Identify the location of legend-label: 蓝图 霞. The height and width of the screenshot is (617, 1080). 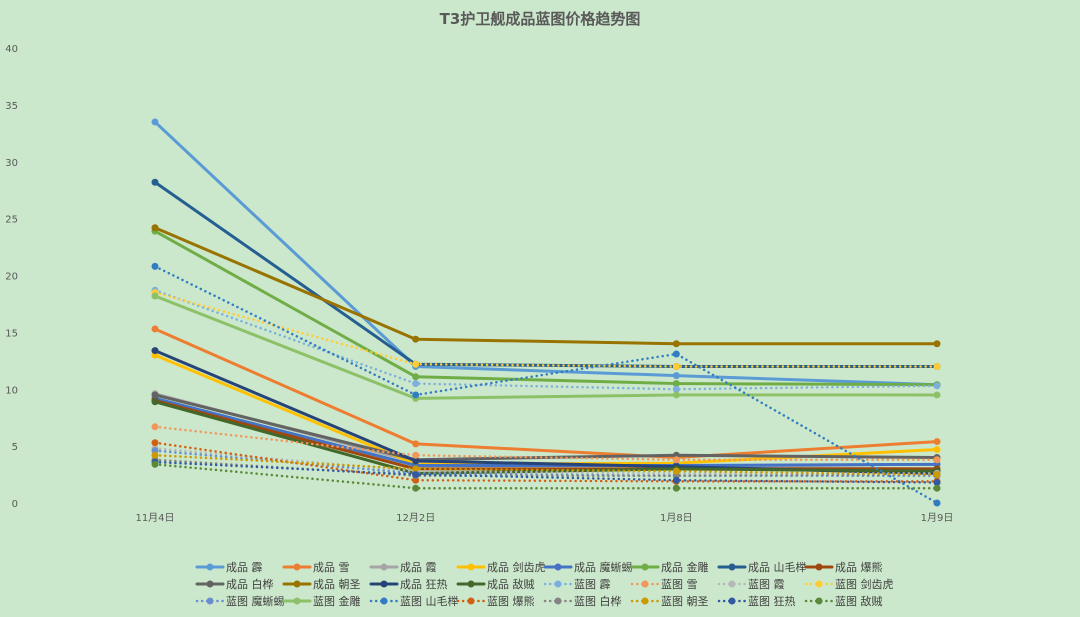
(766, 584).